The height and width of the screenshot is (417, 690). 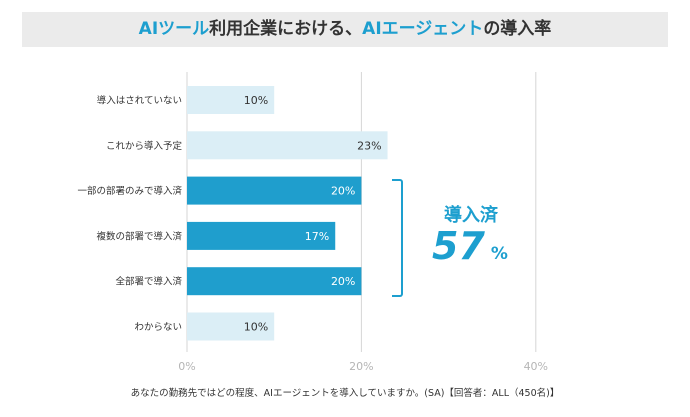 I want to click on summary-value: 57%, so click(x=470, y=246).